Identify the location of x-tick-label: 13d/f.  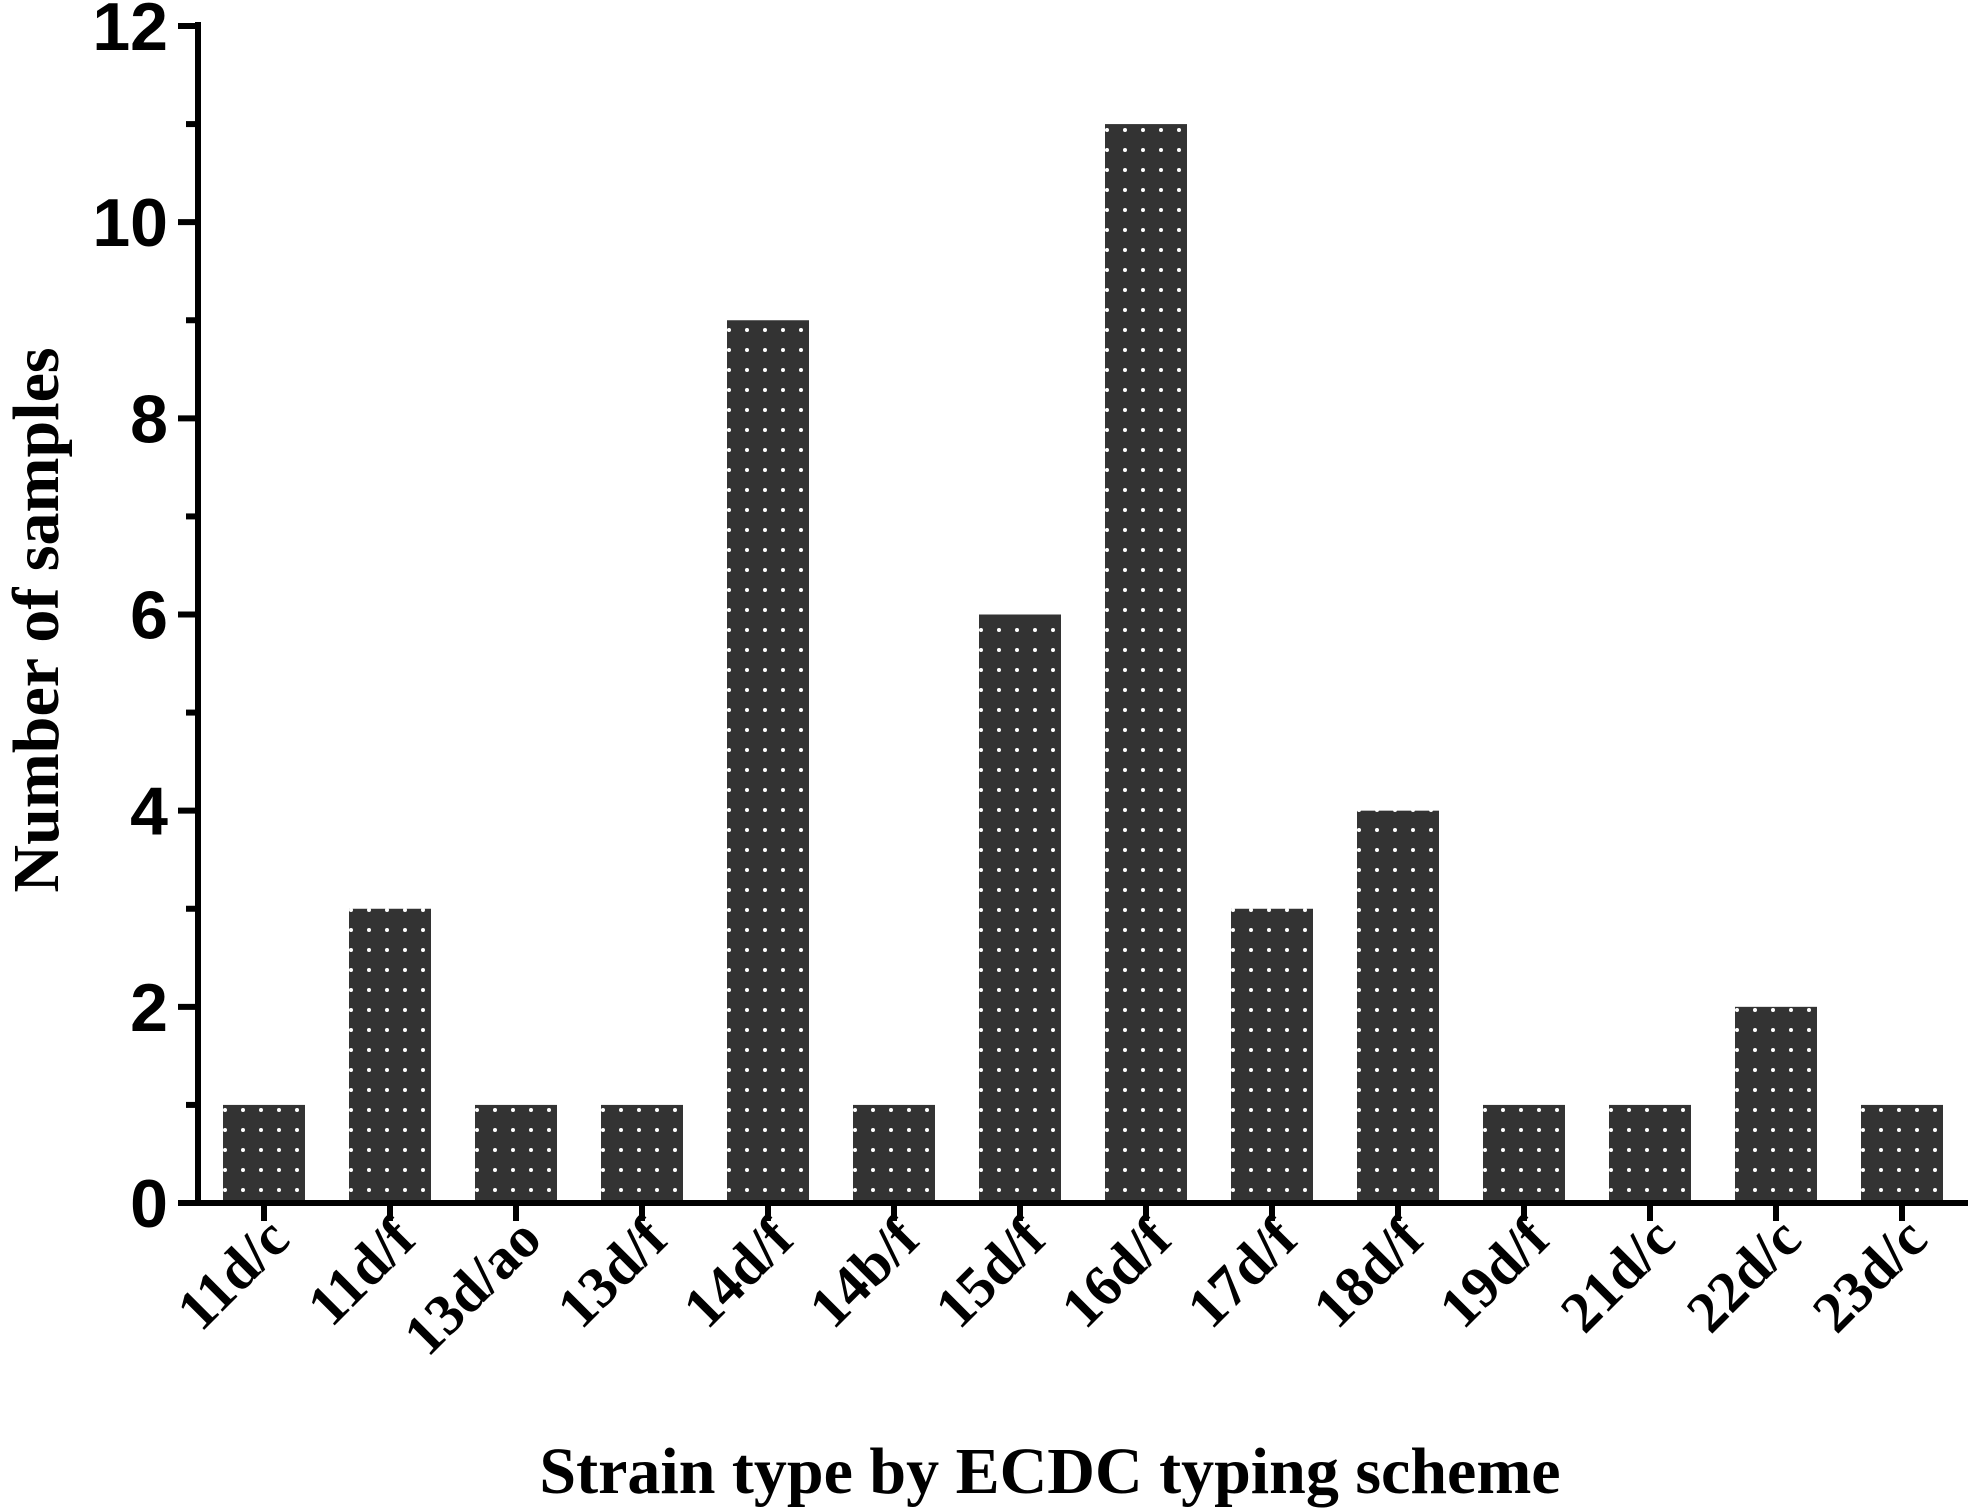
(611, 1272).